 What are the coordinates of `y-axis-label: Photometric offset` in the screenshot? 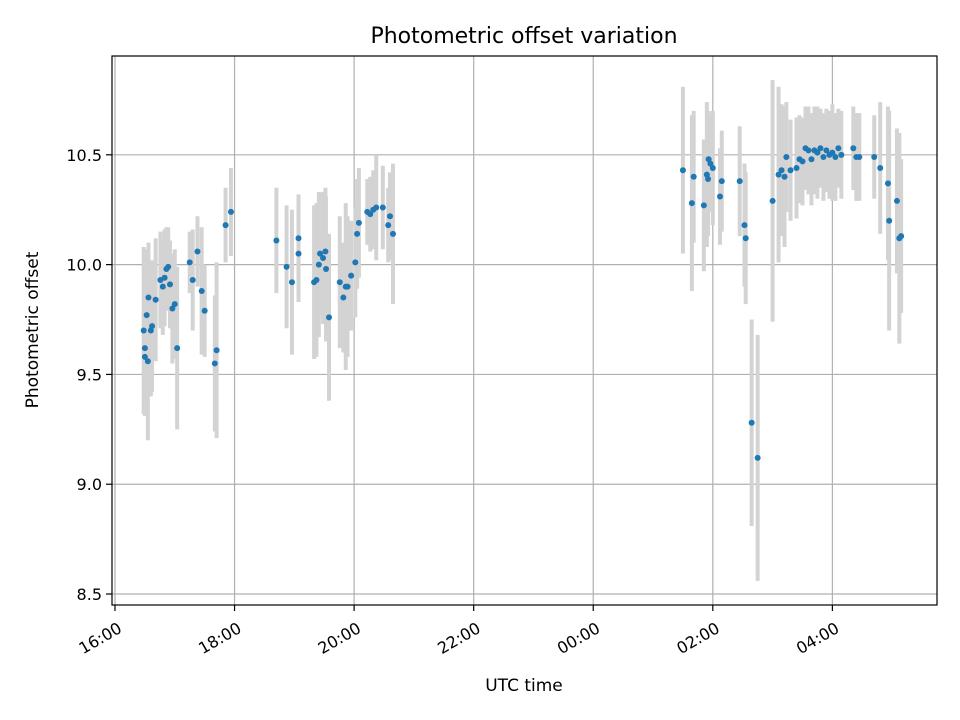 It's located at (33, 329).